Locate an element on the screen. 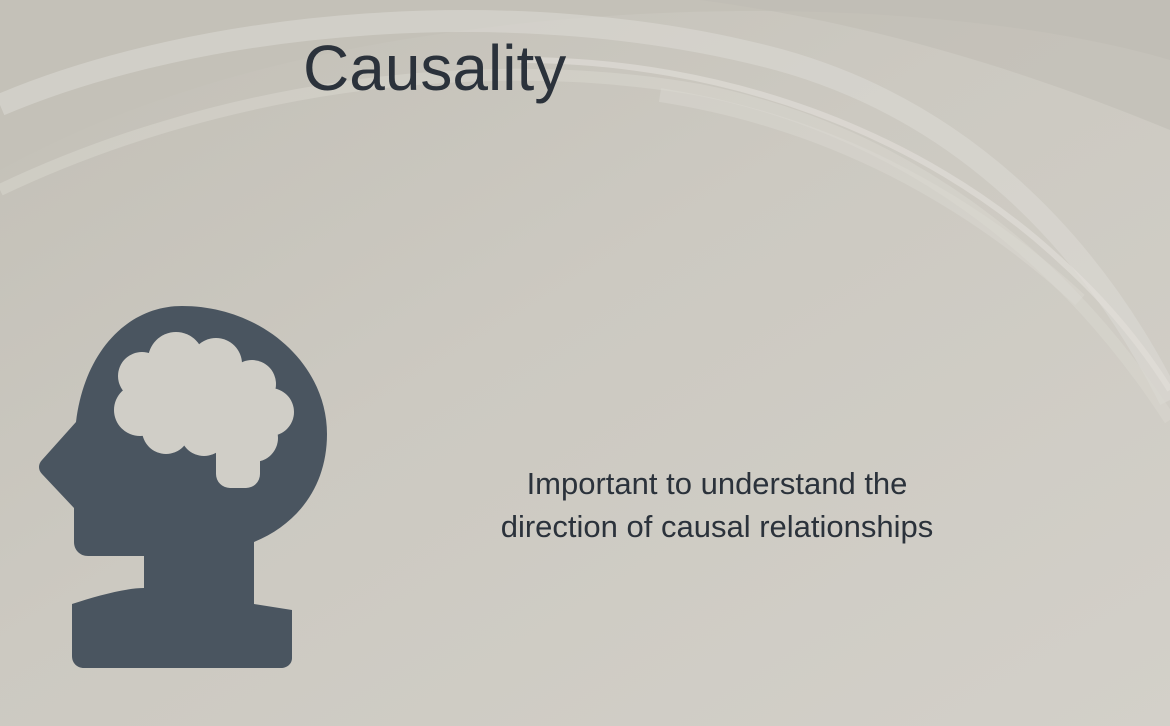 The height and width of the screenshot is (726, 1170). slide-title: Causality is located at coordinates (435, 68).